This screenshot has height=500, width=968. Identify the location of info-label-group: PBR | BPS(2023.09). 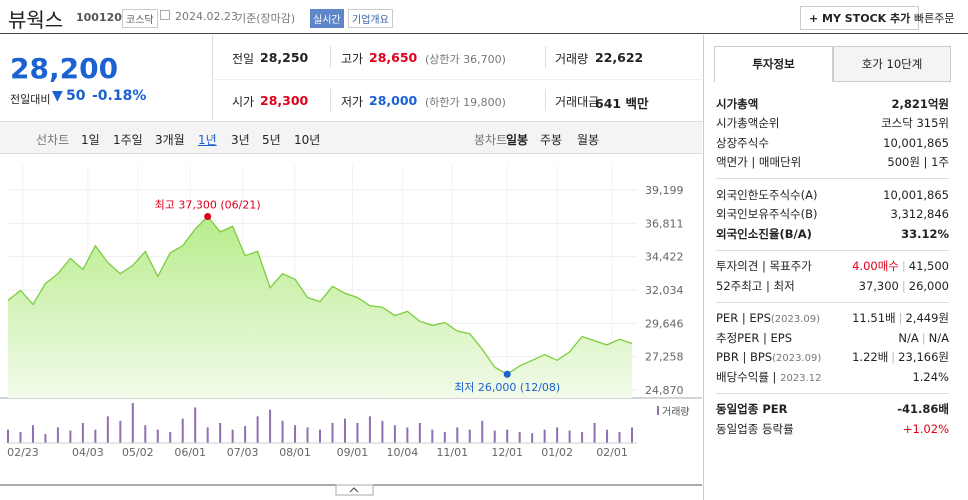
(768, 357).